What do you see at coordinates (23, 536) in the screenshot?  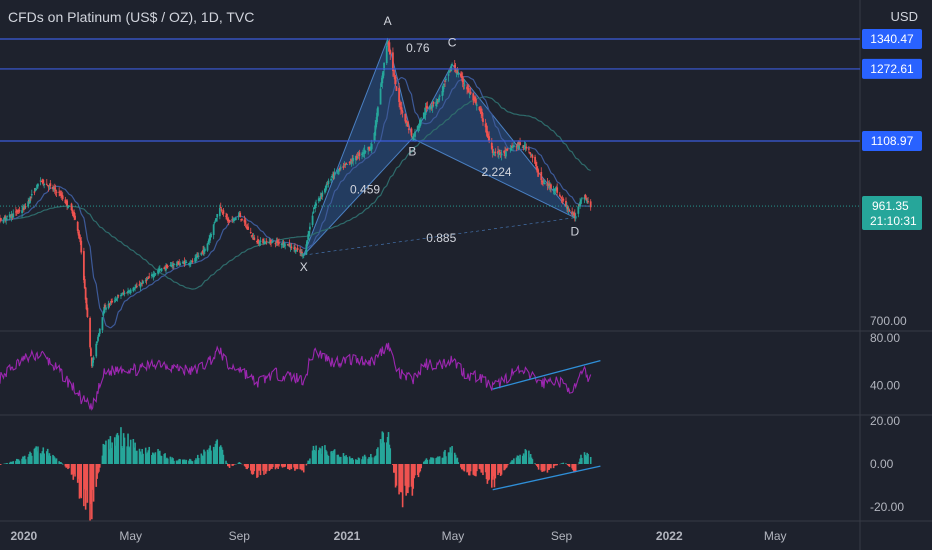 I see `time-tick-label: 2020` at bounding box center [23, 536].